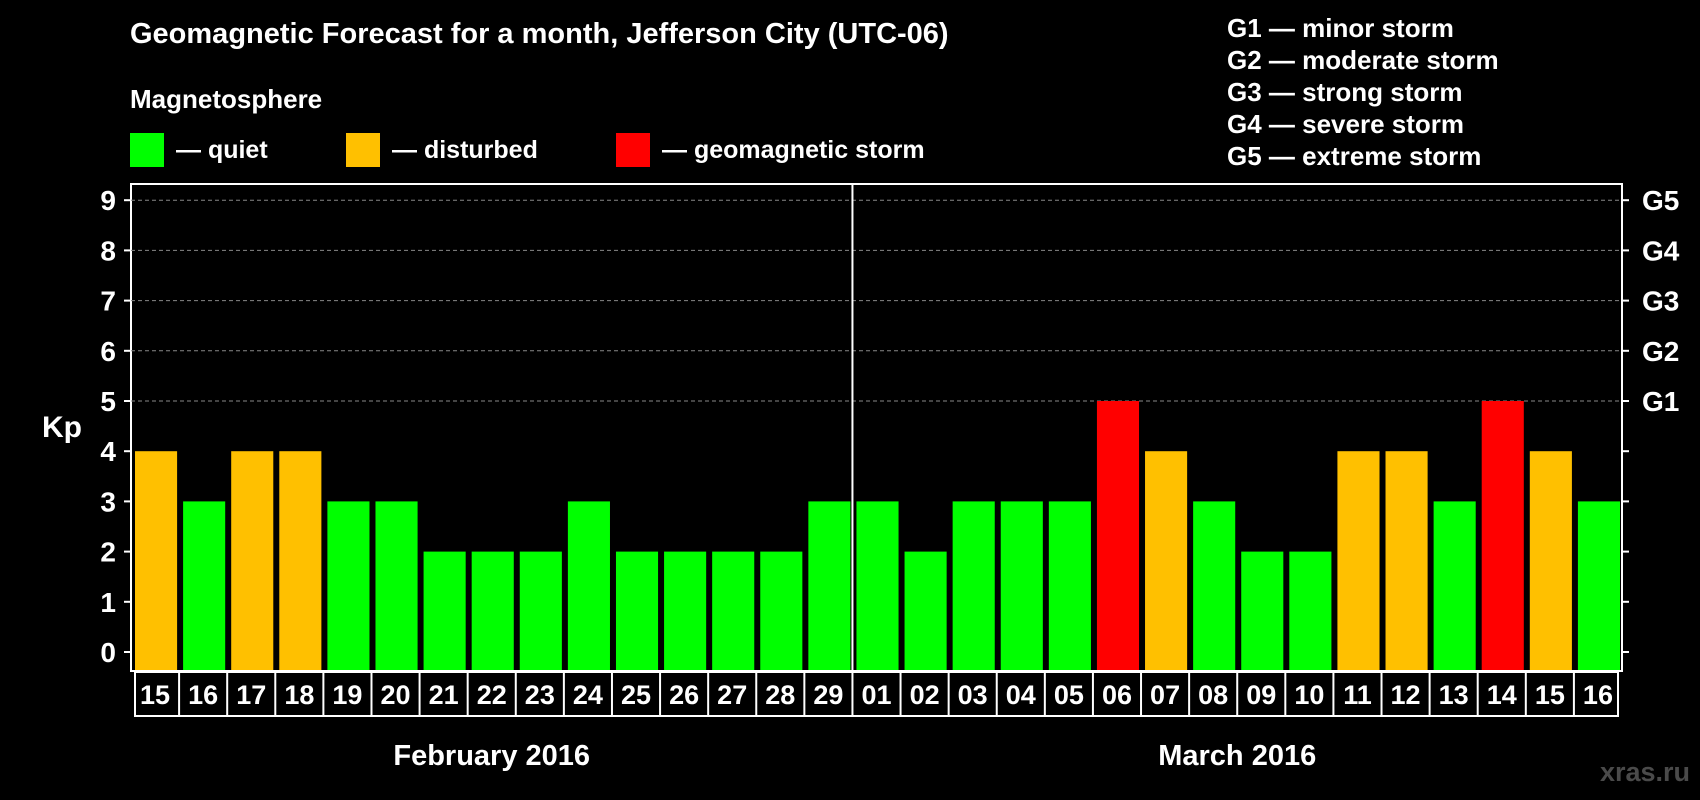  Describe the element at coordinates (1363, 60) in the screenshot. I see `g-legend-g2: G2 — moderate storm` at that location.